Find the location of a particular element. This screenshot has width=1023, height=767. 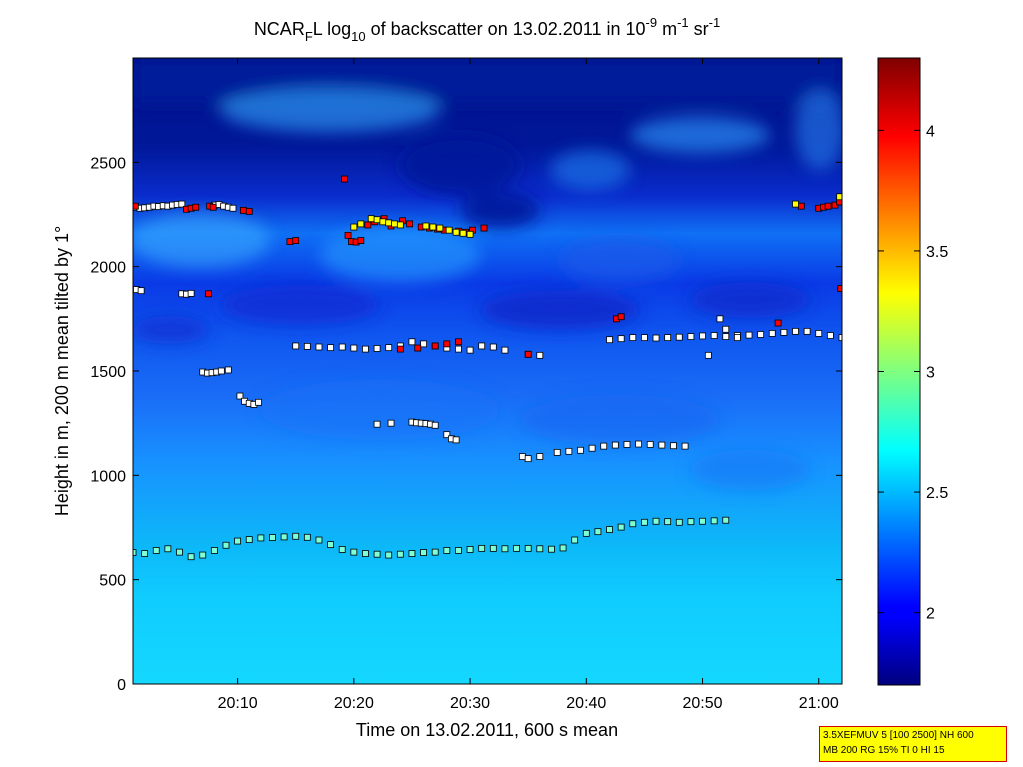

y-tick-label: 1000 is located at coordinates (108, 476).